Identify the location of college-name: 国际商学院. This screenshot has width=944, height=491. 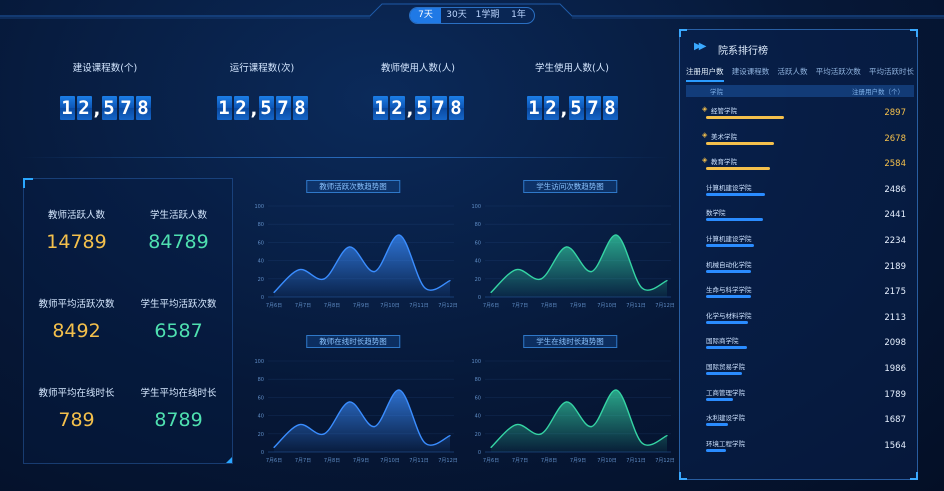
(722, 341).